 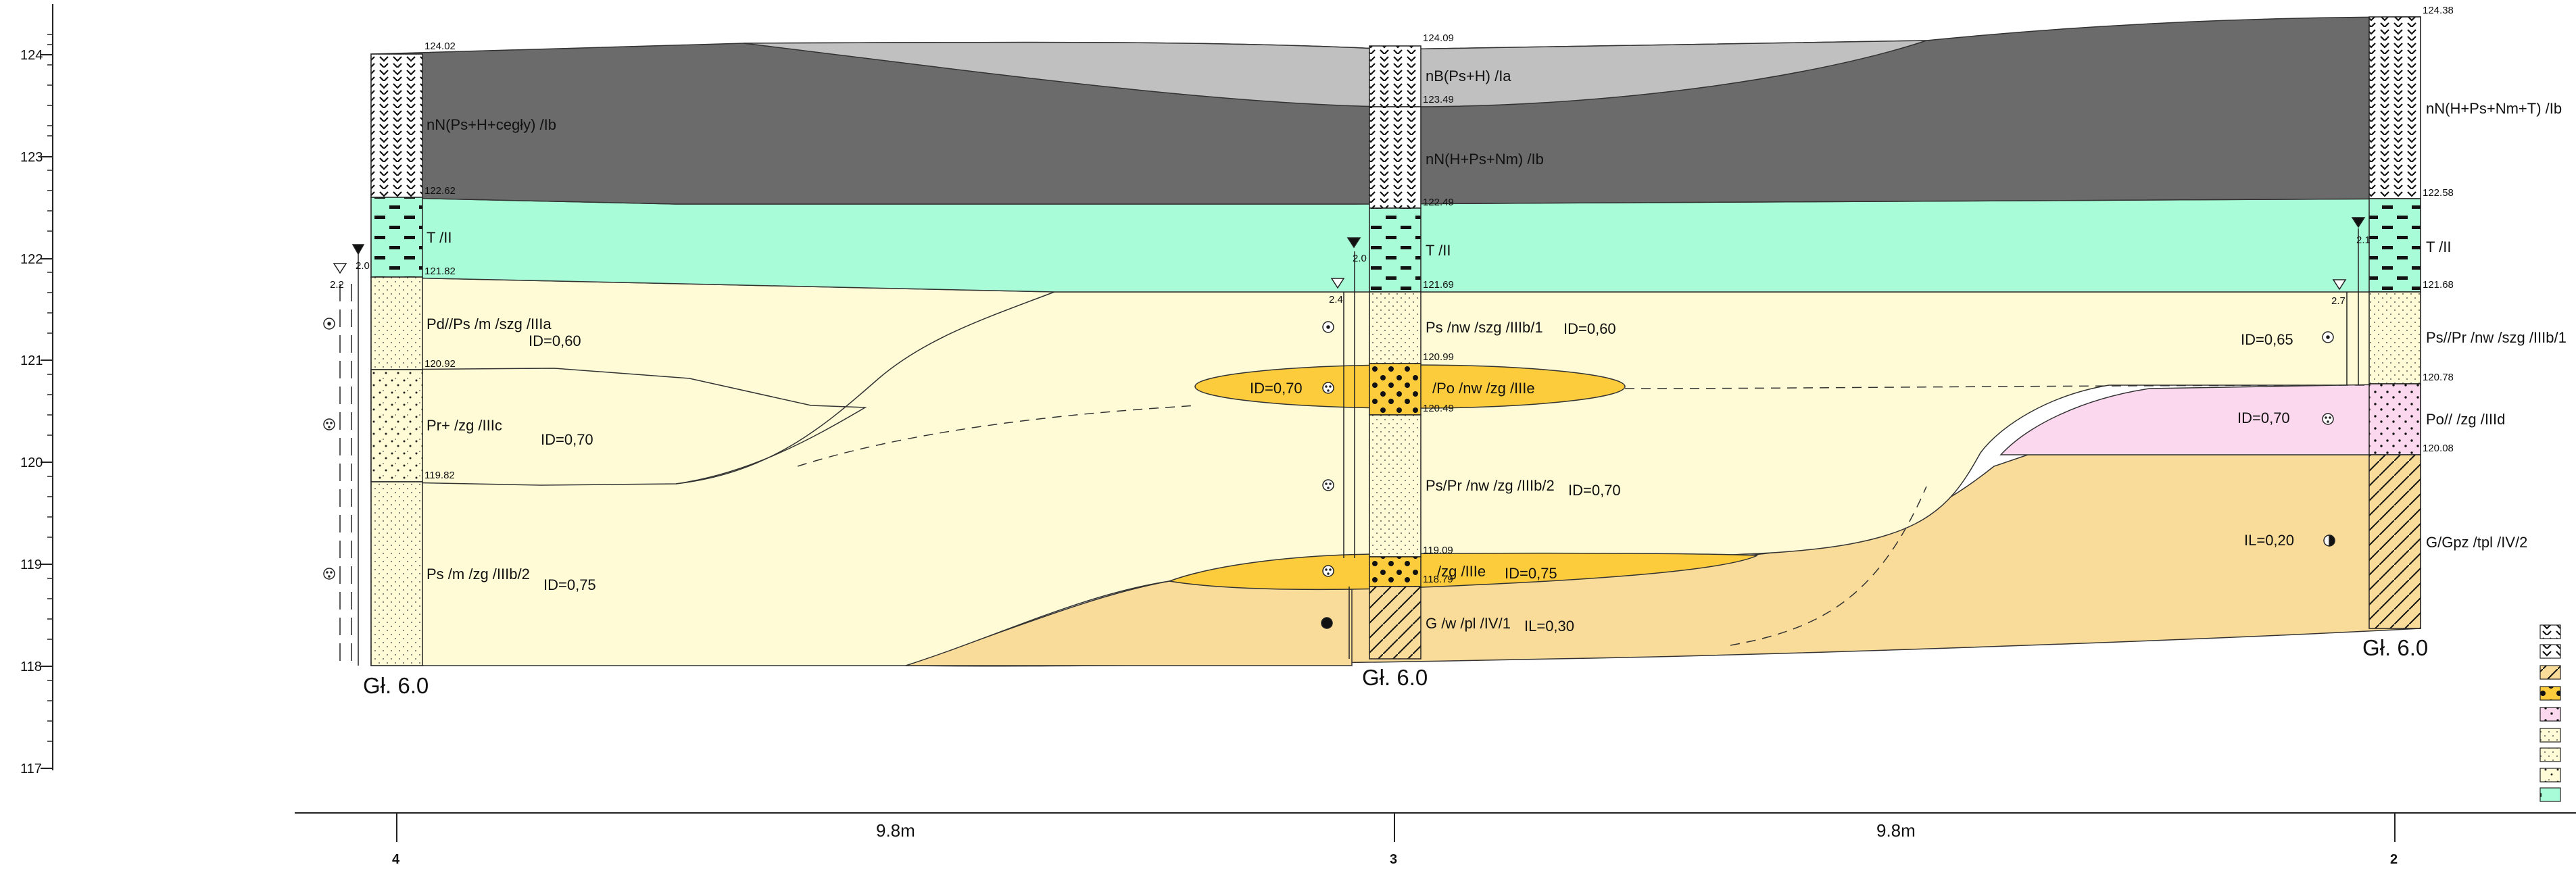 I want to click on layer-label: Pr+ /zg /IIIc, so click(x=464, y=425).